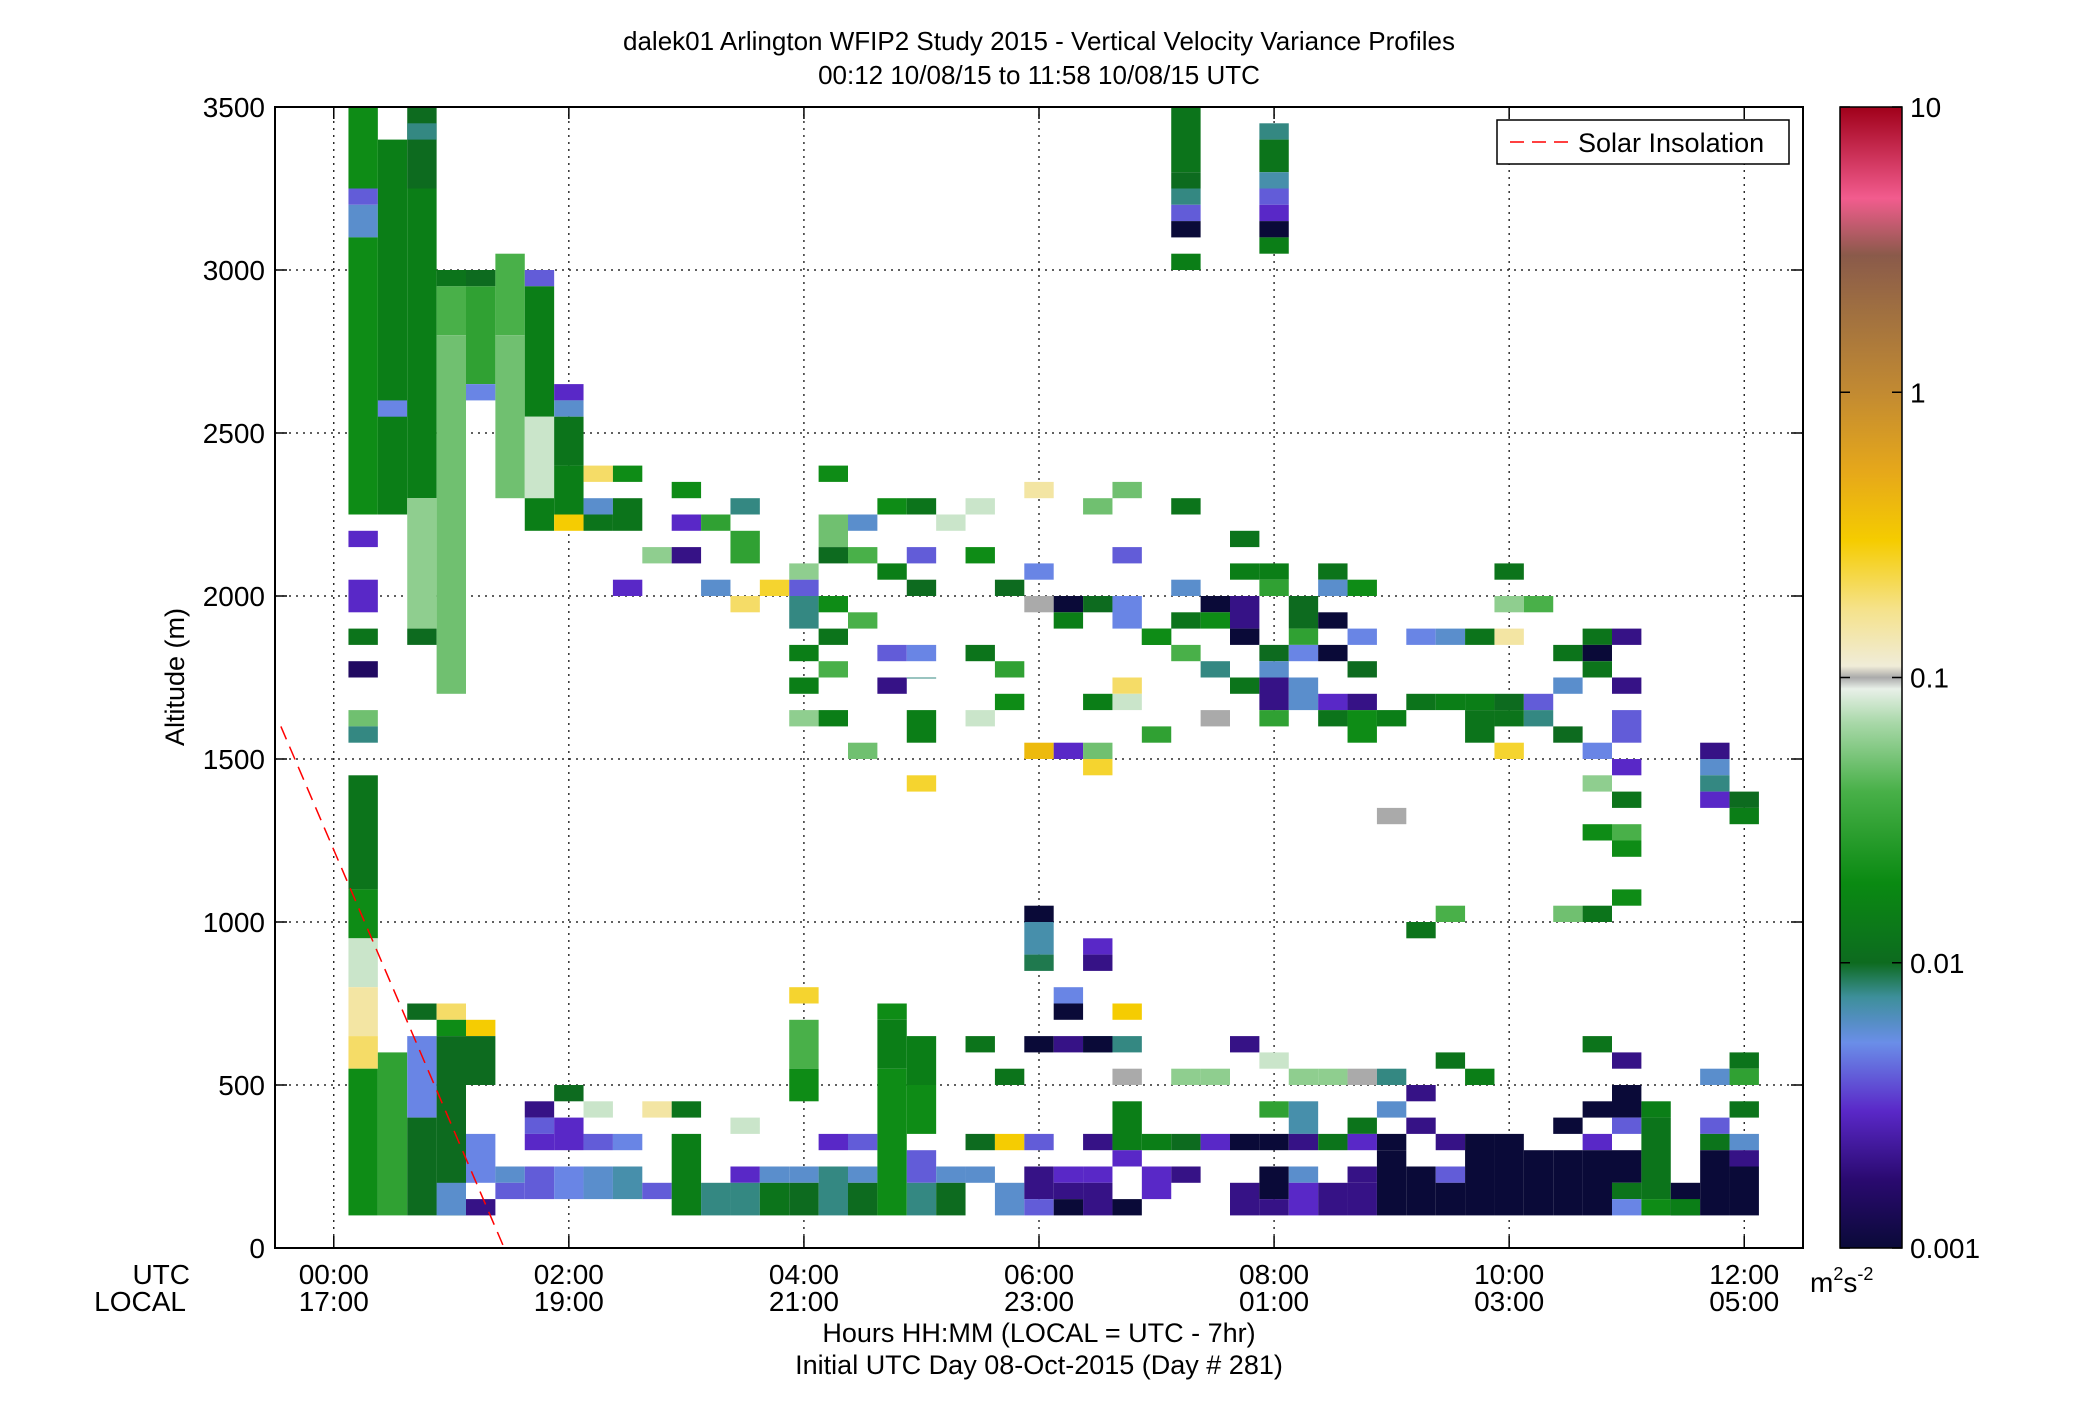 This screenshot has width=2098, height=1425. What do you see at coordinates (1744, 1301) in the screenshot?
I see `x-tick-label-local: 05:00` at bounding box center [1744, 1301].